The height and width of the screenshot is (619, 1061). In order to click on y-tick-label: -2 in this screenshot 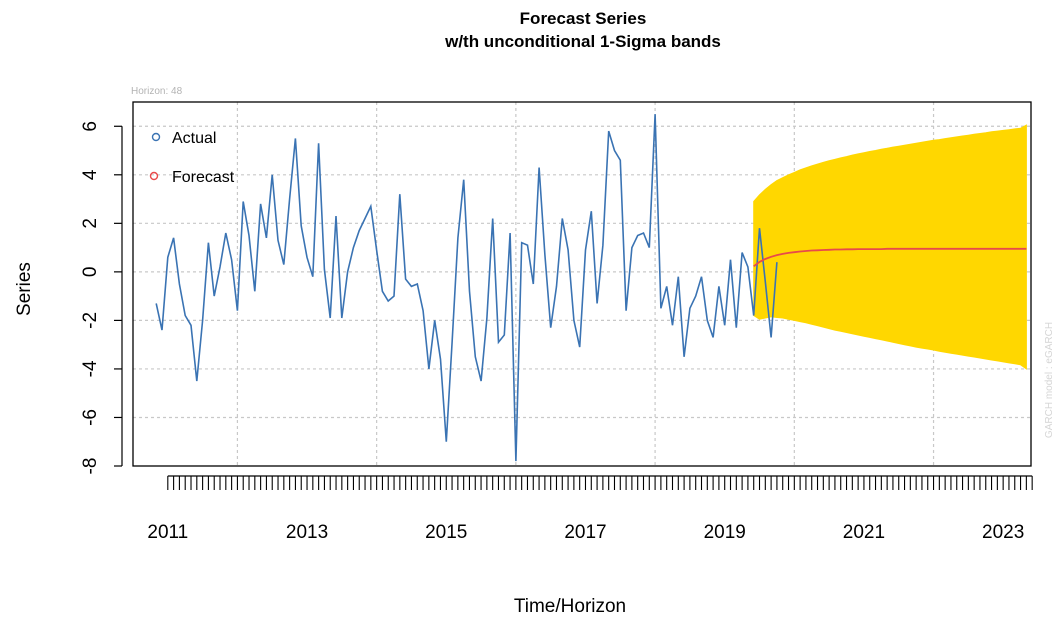, I will do `click(90, 320)`.